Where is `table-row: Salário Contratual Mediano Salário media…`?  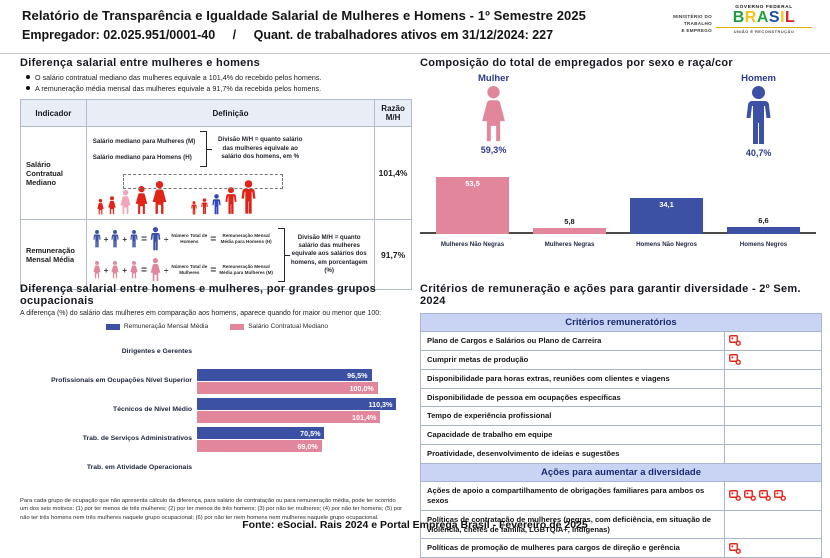
table-row: Salário Contratual Mediano Salário media… is located at coordinates (216, 173).